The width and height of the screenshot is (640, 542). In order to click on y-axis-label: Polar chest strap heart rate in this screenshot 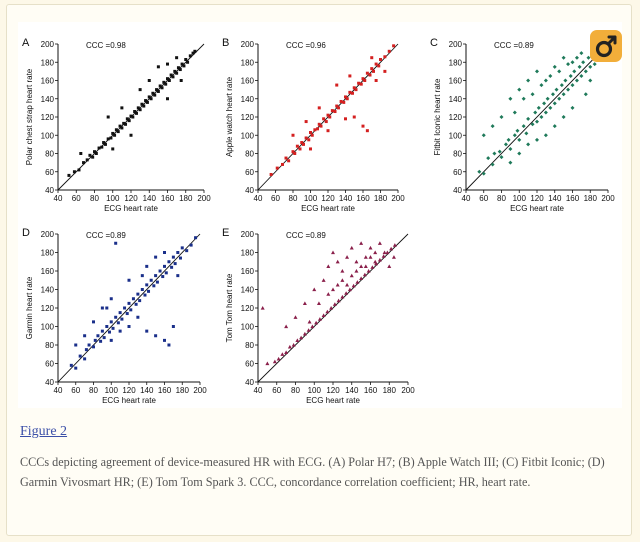, I will do `click(29, 116)`.